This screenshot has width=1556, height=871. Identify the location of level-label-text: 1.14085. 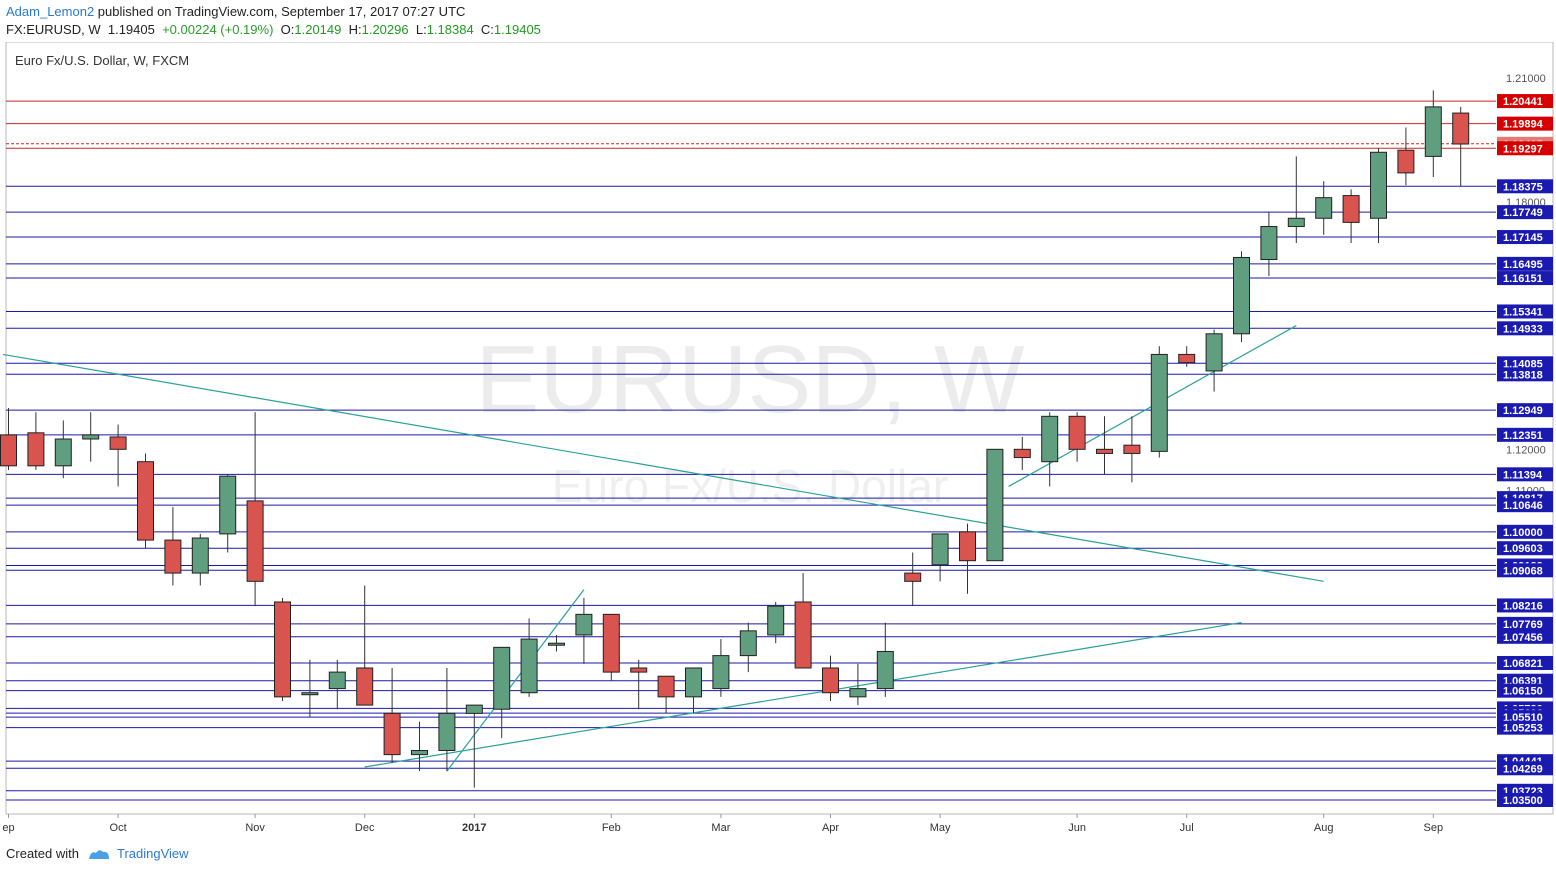
(1523, 364).